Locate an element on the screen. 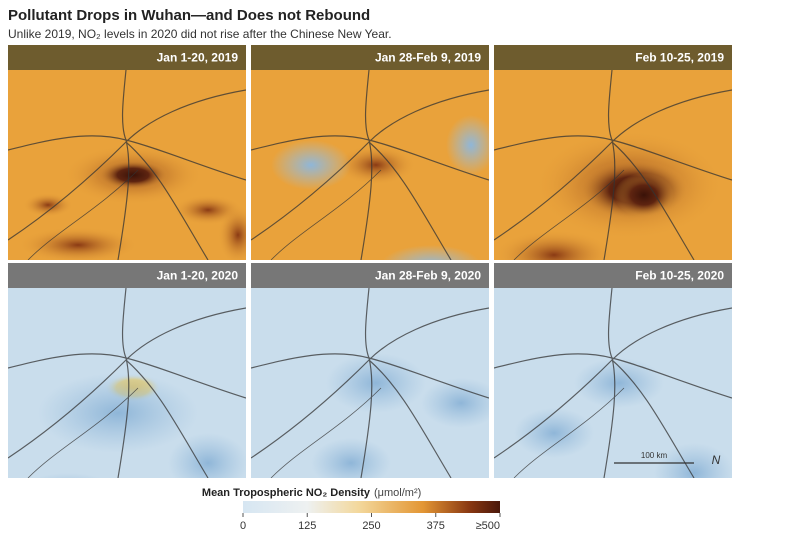 The width and height of the screenshot is (800, 542). panel-label: Jan 1-20, 2019 is located at coordinates (198, 58).